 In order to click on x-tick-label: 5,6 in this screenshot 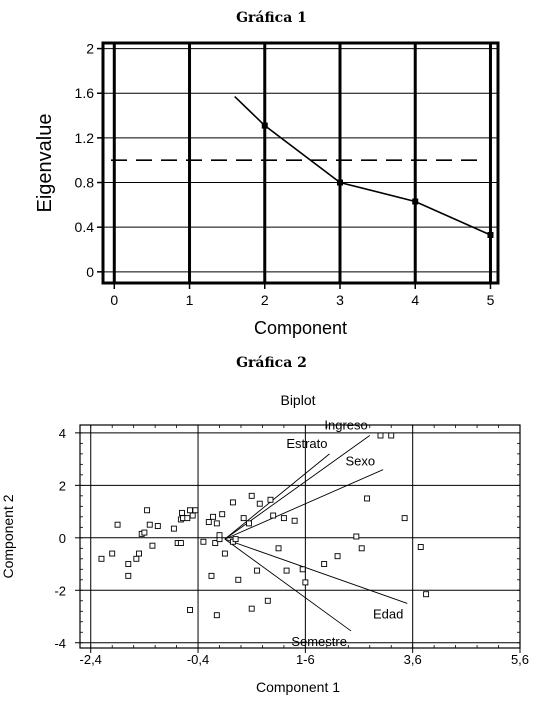, I will do `click(520, 659)`.